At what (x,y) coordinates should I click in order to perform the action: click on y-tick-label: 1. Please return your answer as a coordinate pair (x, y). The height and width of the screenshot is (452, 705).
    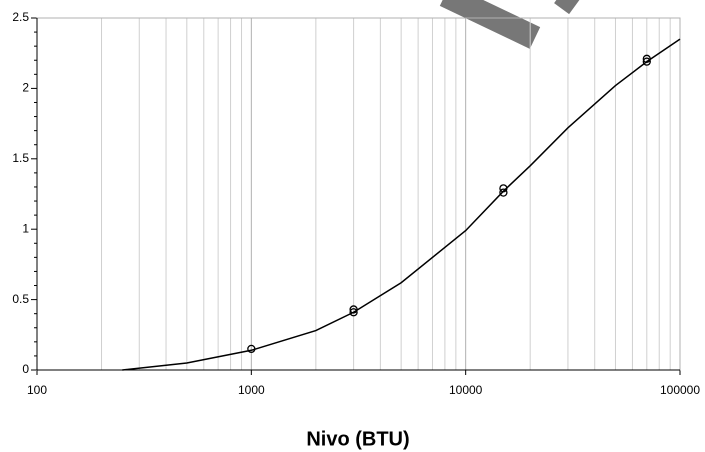
    Looking at the image, I should click on (25, 228).